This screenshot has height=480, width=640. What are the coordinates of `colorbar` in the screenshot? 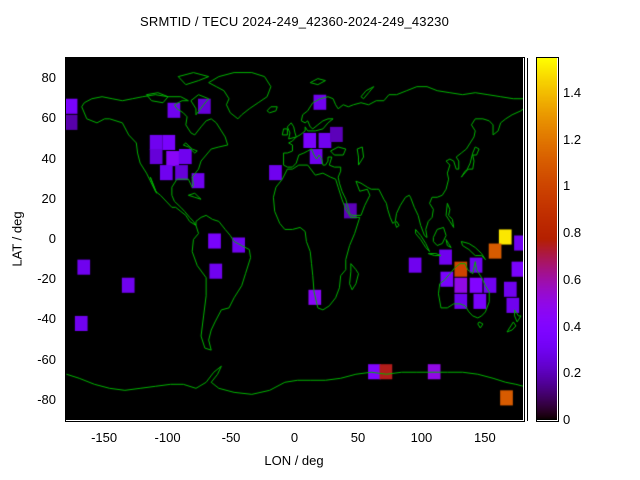 It's located at (547, 239).